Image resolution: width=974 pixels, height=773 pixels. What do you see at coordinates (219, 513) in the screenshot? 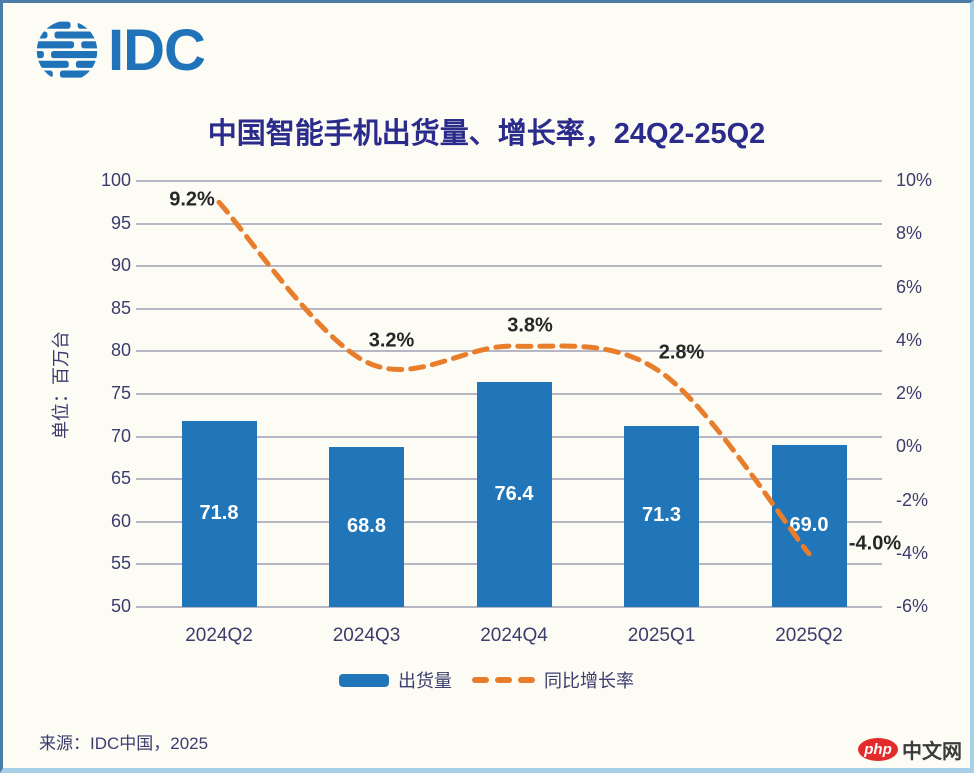
I see `bar-value-label: 71.8` at bounding box center [219, 513].